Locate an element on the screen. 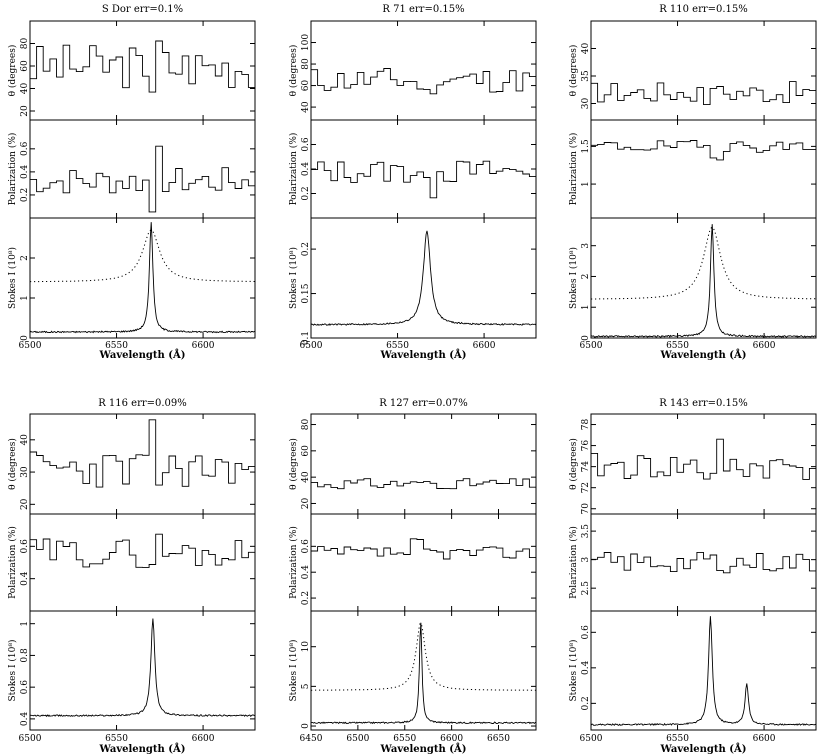 The height and width of the screenshot is (756, 821). panel-theta: 20 30 40θ (degrees) is located at coordinates (131, 464).